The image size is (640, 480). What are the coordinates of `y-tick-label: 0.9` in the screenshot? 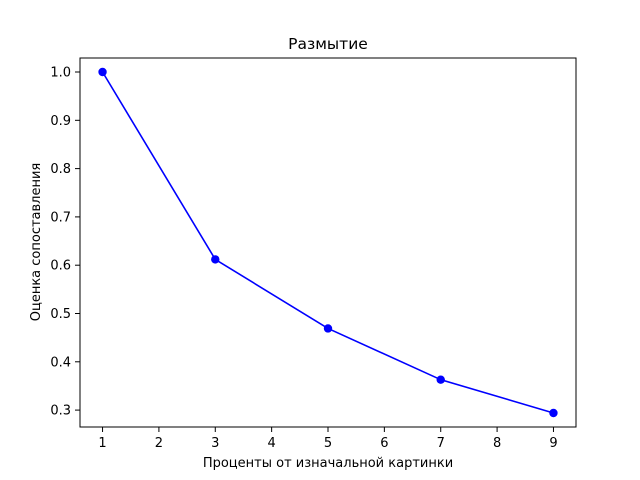 It's located at (60, 121).